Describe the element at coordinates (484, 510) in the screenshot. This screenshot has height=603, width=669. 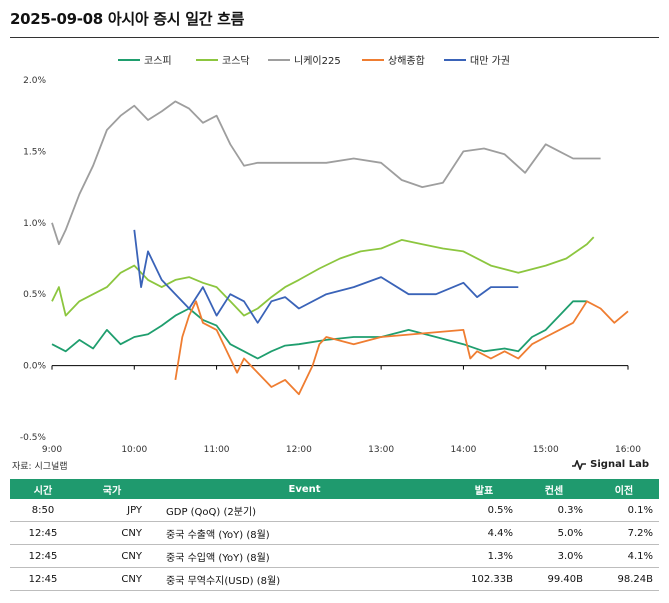
I see `cell-actual: 0.5%` at that location.